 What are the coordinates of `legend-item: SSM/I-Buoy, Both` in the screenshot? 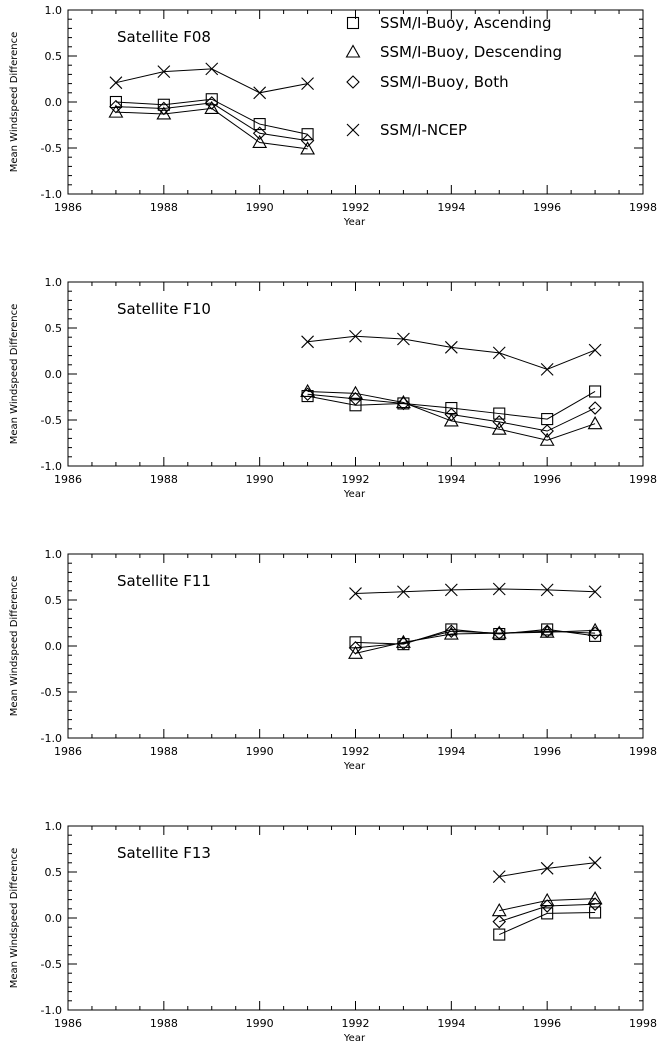 It's located at (427, 82).